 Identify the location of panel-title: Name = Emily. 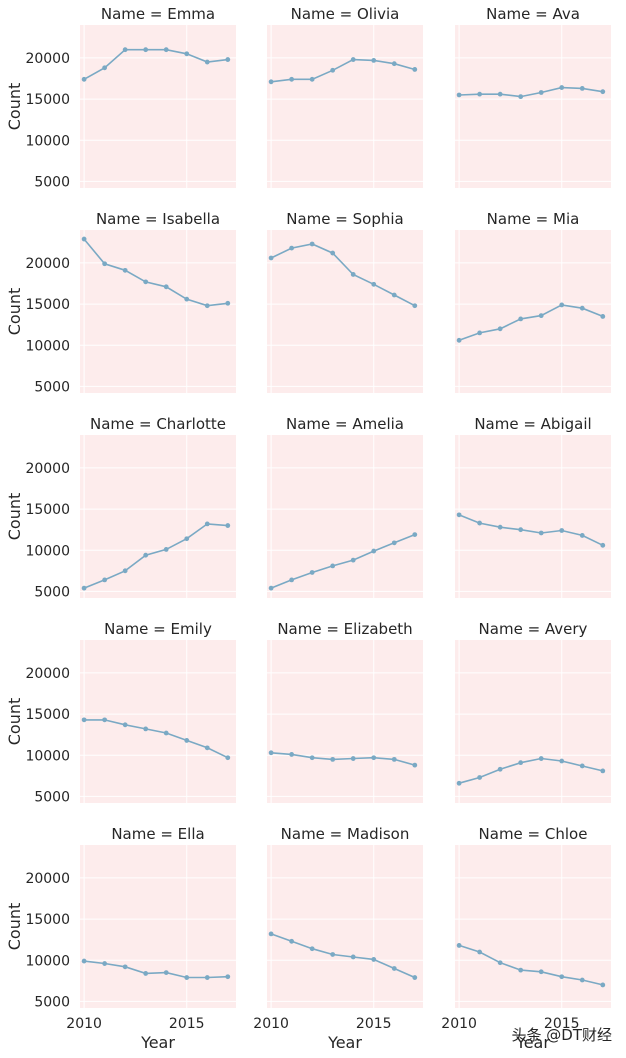
(158, 629).